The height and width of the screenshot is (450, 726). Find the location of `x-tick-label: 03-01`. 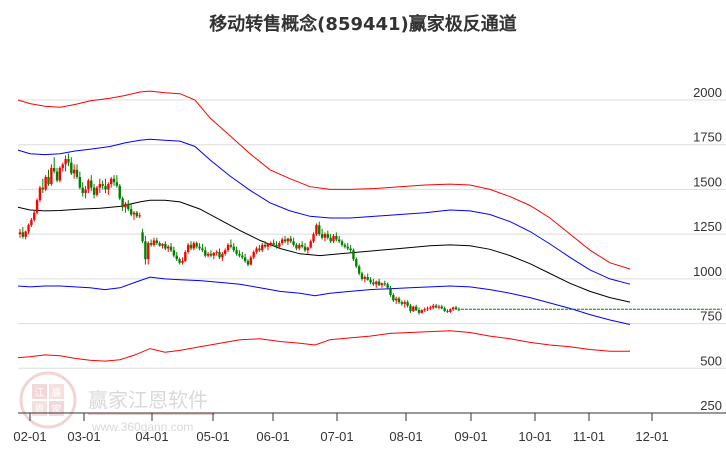

x-tick-label: 03-01 is located at coordinates (83, 436).